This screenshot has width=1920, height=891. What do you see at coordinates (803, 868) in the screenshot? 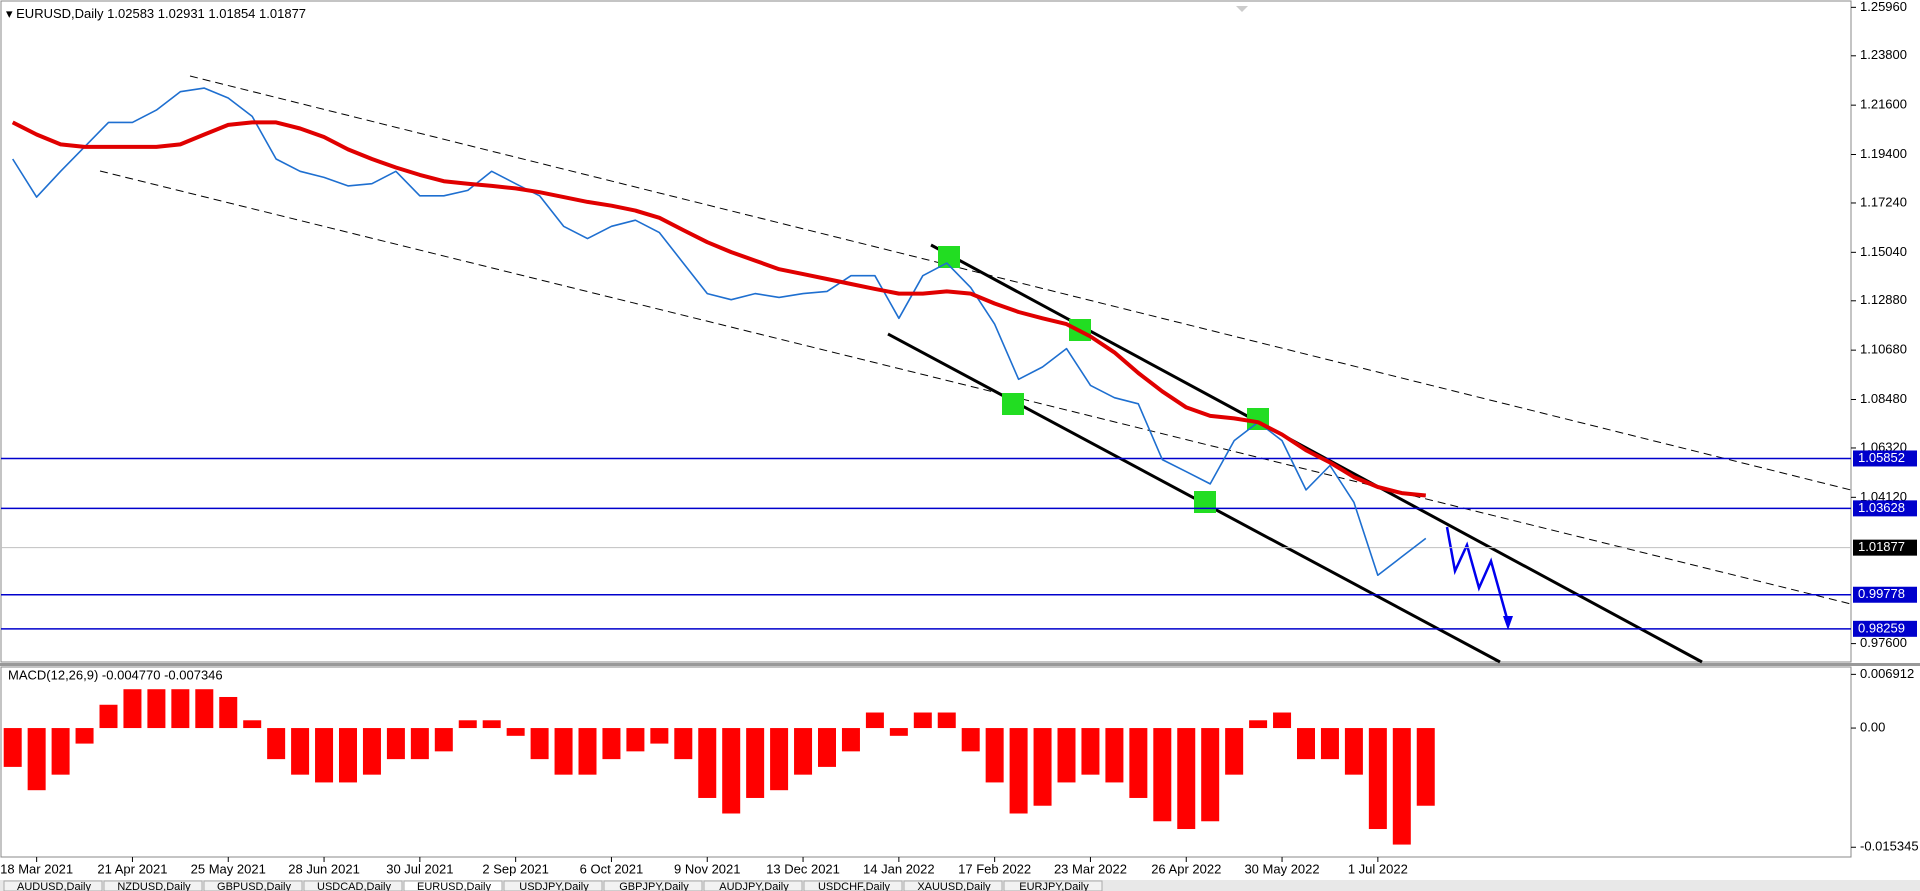
I see `x-tick-label: 13 Dec 2021` at bounding box center [803, 868].